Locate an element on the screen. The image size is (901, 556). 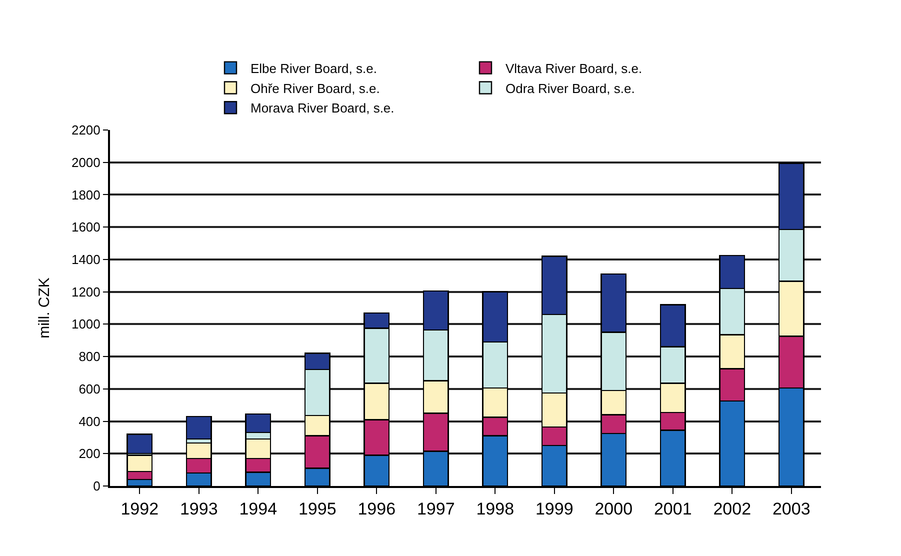
legend-label: Vltava River Board, s.e. is located at coordinates (574, 68).